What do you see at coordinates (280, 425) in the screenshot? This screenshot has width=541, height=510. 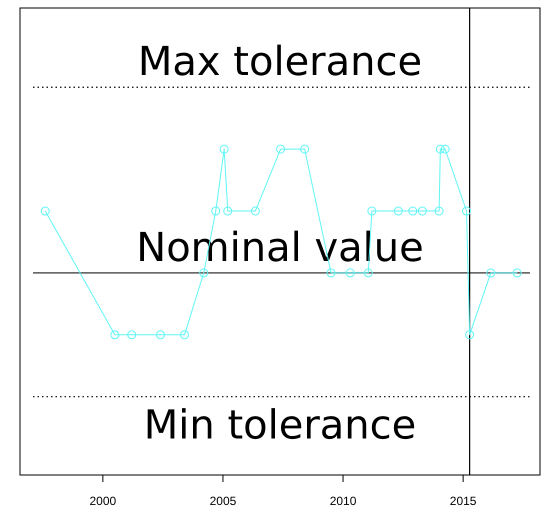 I see `ref-line-label: Min tolerance` at bounding box center [280, 425].